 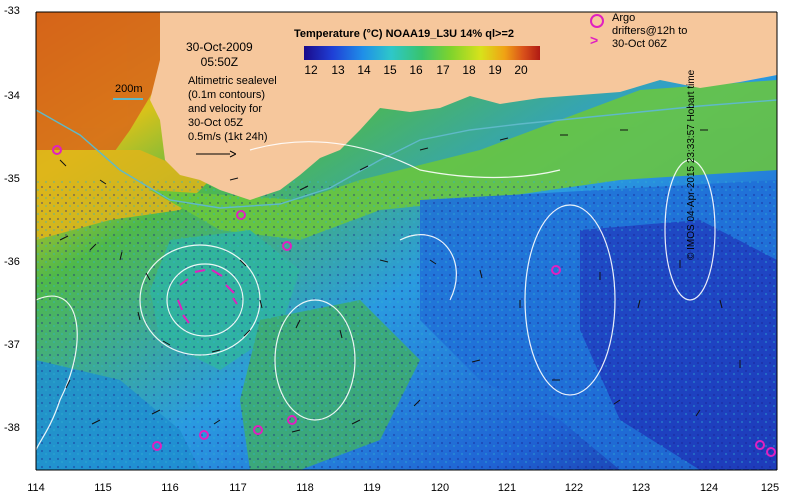 What do you see at coordinates (624, 18) in the screenshot?
I see `argo-note-line: Argo` at bounding box center [624, 18].